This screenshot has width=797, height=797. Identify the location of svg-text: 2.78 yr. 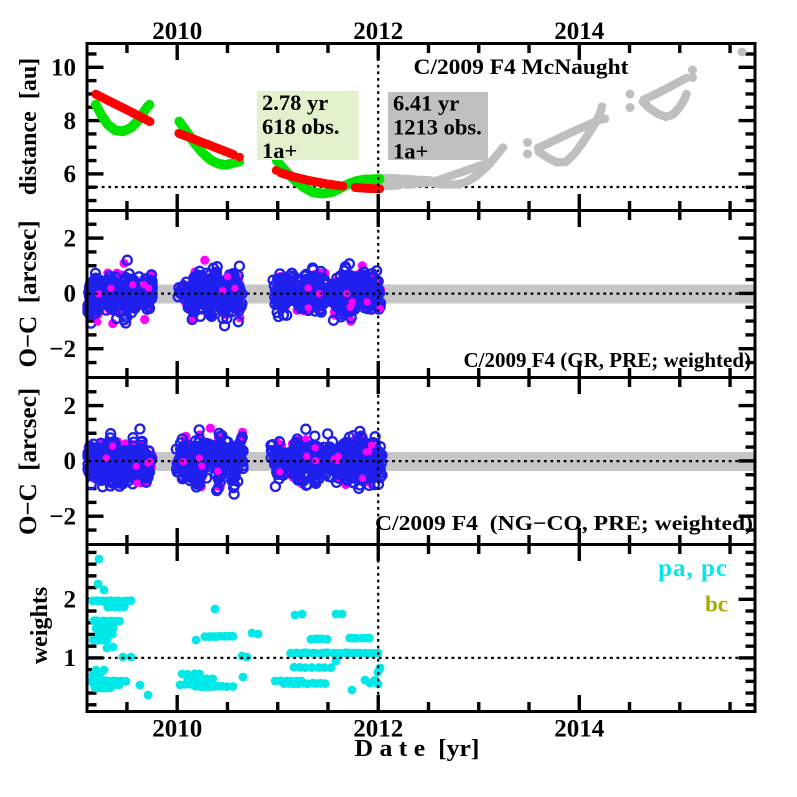
(295, 102).